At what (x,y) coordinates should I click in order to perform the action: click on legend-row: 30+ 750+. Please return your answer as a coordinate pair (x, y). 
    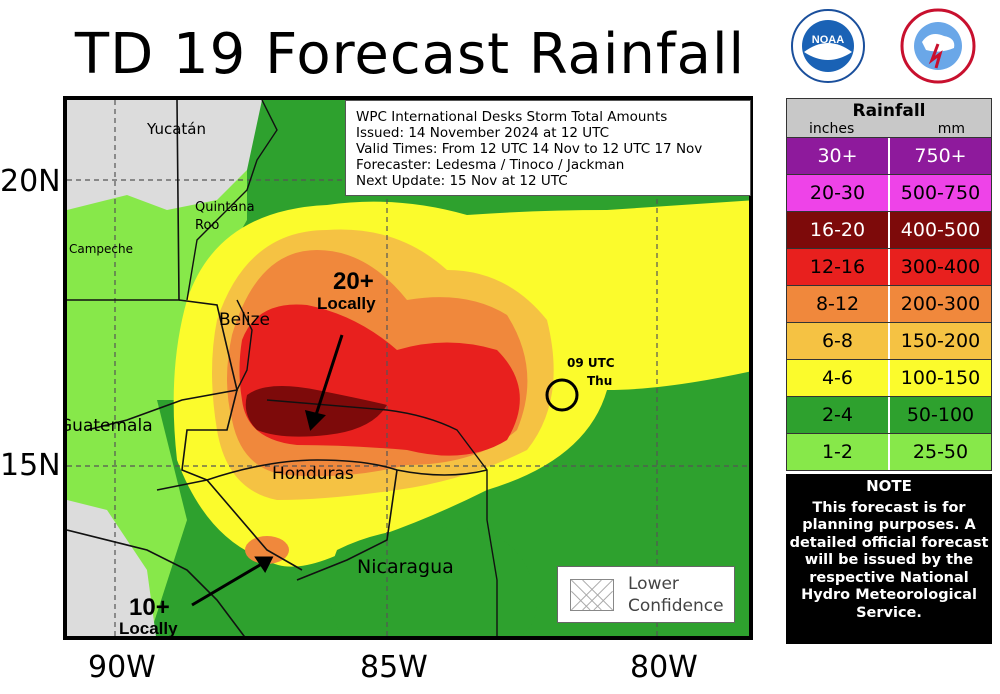
    Looking at the image, I should click on (889, 156).